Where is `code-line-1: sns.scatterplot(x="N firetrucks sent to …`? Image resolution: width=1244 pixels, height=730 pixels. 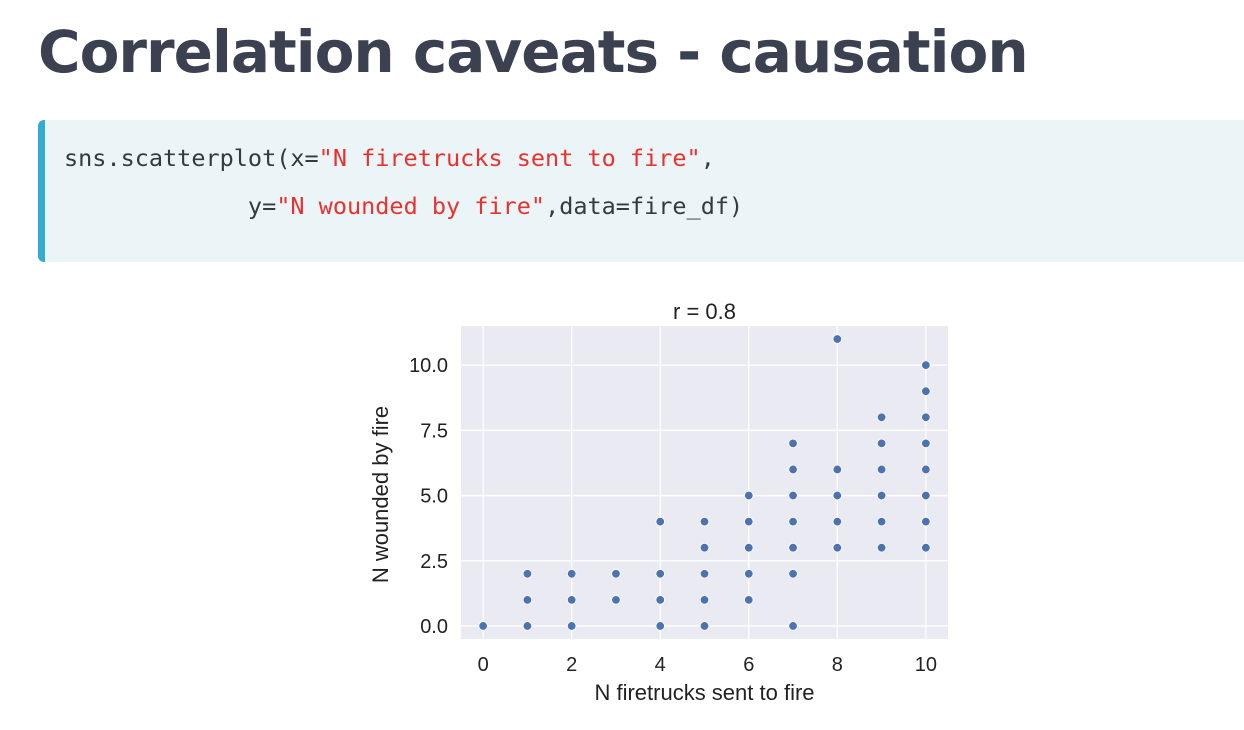 code-line-1: sns.scatterplot(x="N firetrucks sent to … is located at coordinates (389, 158).